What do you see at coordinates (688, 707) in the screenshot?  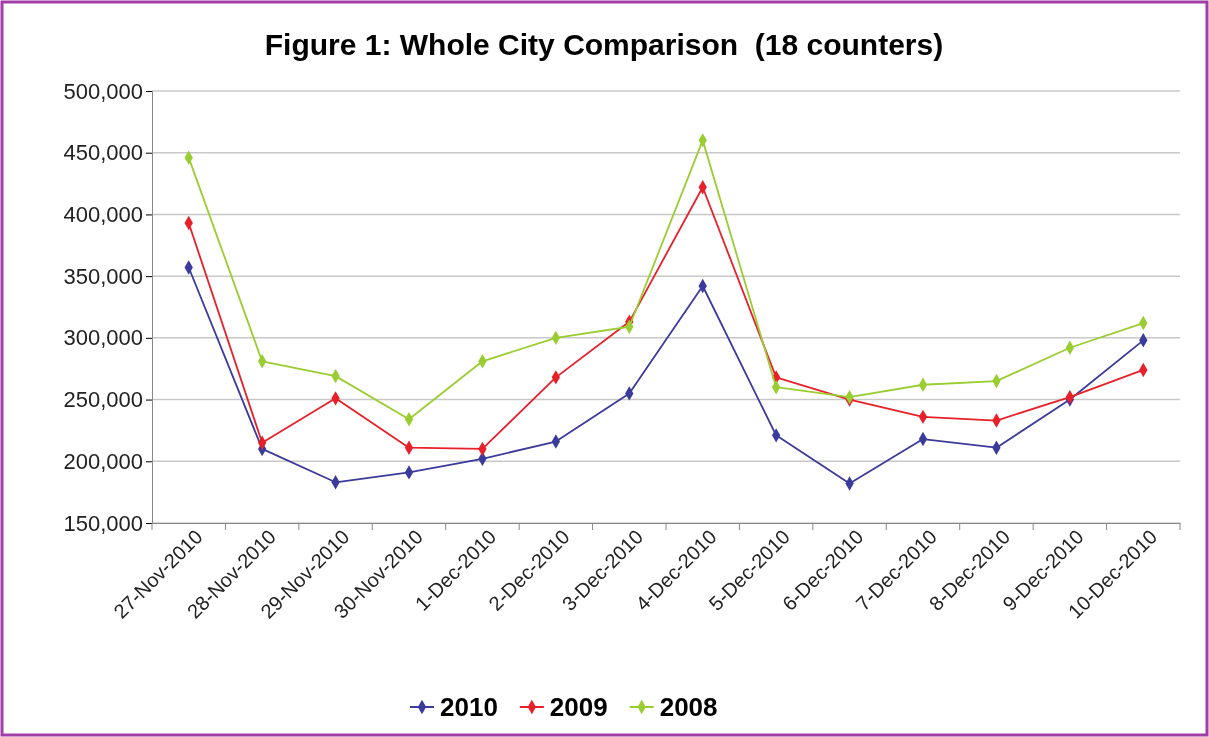 I see `legend-label: 2008` at bounding box center [688, 707].